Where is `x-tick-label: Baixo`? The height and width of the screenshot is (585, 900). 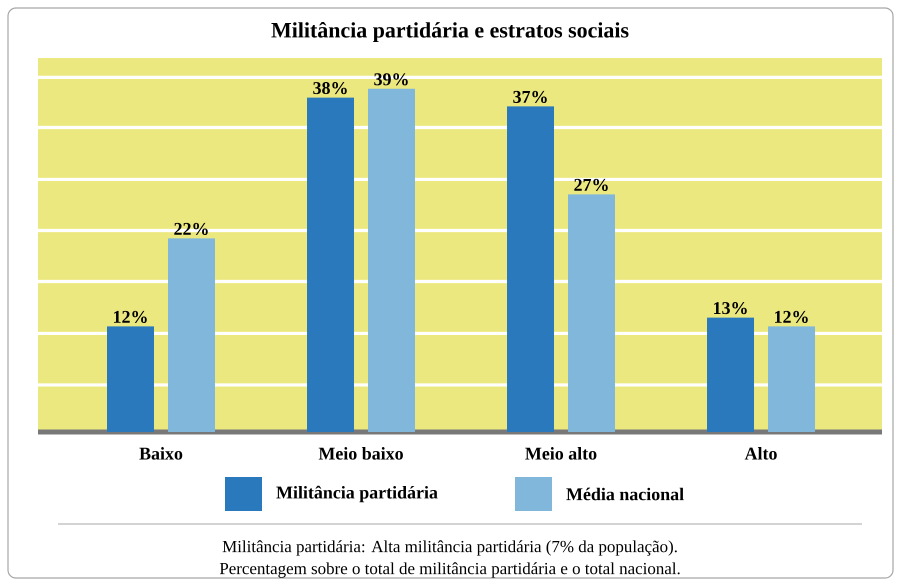
x-tick-label: Baixo is located at coordinates (160, 453).